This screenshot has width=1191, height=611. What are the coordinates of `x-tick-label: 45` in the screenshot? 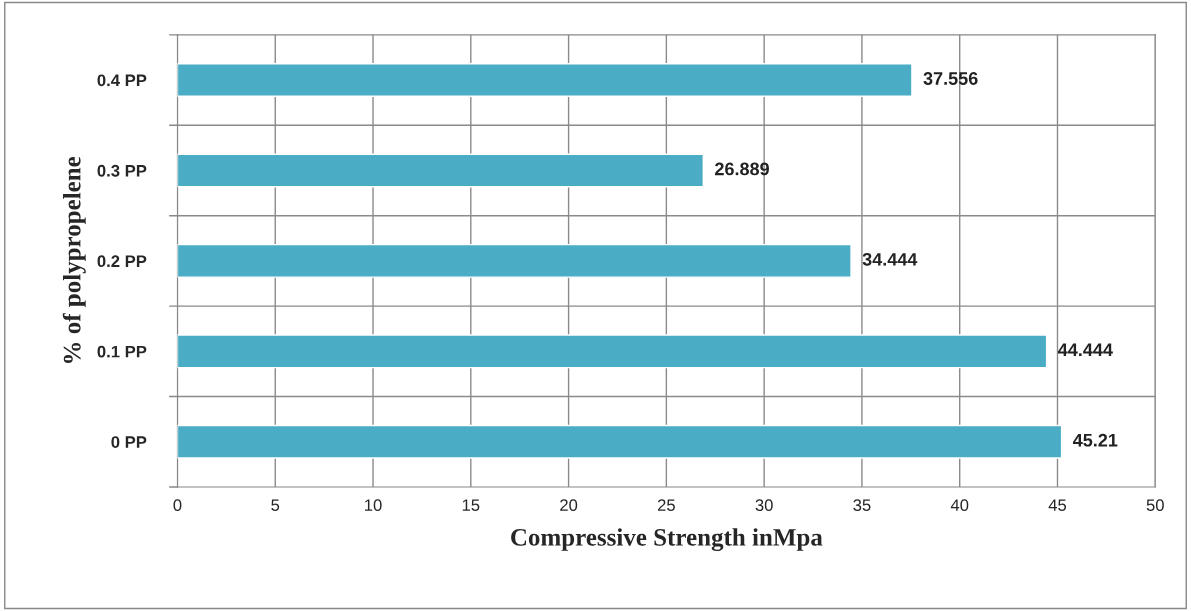 It's located at (1057, 505).